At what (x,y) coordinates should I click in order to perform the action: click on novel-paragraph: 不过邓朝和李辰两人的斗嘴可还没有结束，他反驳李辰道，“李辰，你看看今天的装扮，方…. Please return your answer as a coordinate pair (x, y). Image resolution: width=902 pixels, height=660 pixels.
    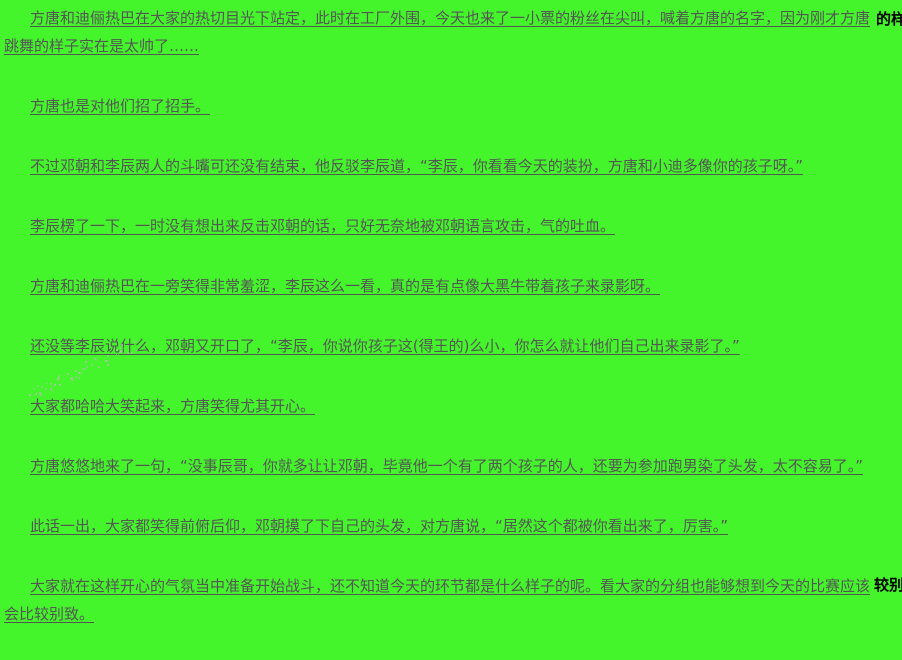
    Looking at the image, I should click on (417, 166).